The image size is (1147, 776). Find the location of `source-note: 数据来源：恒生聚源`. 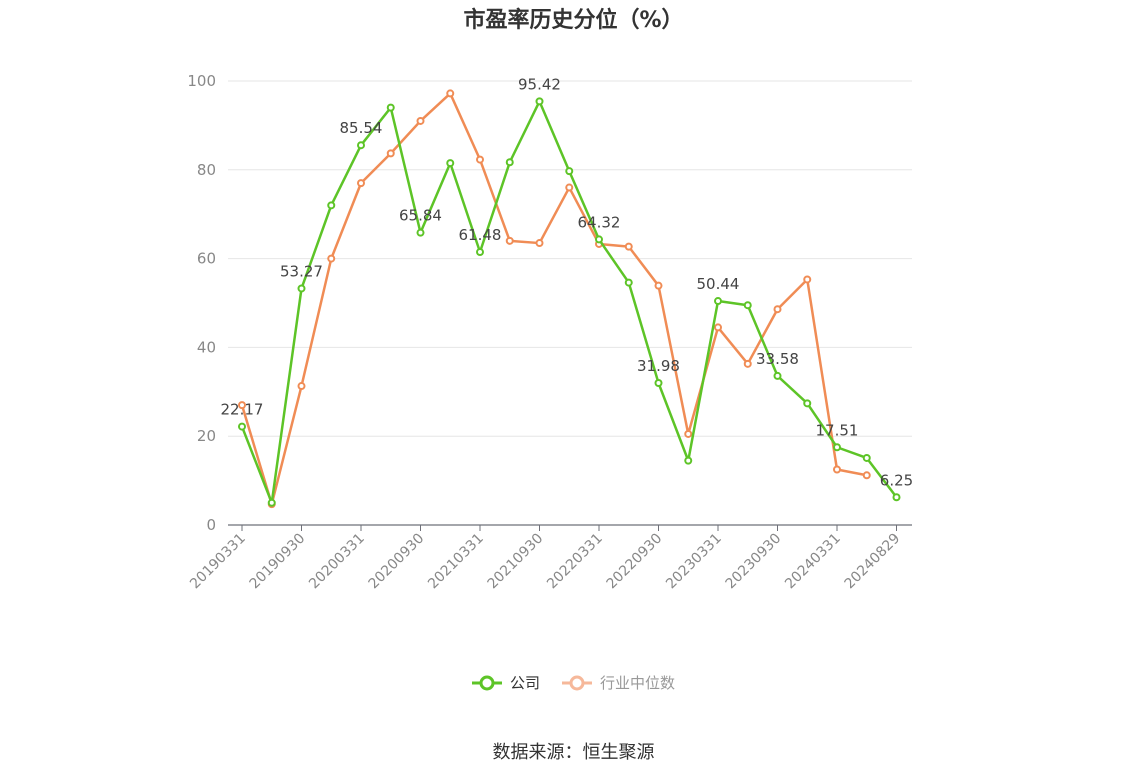

source-note: 数据来源：恒生聚源 is located at coordinates (573, 752).